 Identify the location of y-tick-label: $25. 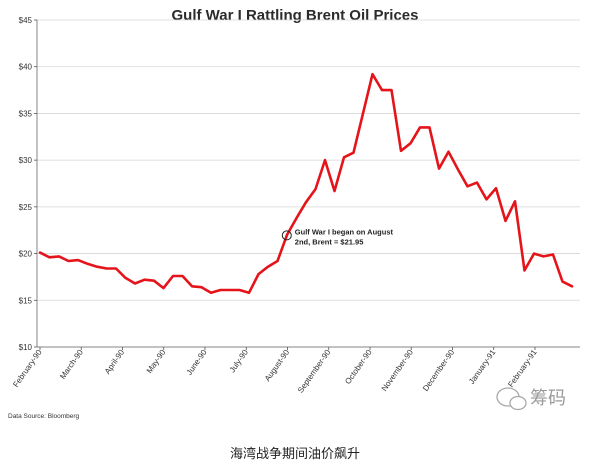
(26, 207).